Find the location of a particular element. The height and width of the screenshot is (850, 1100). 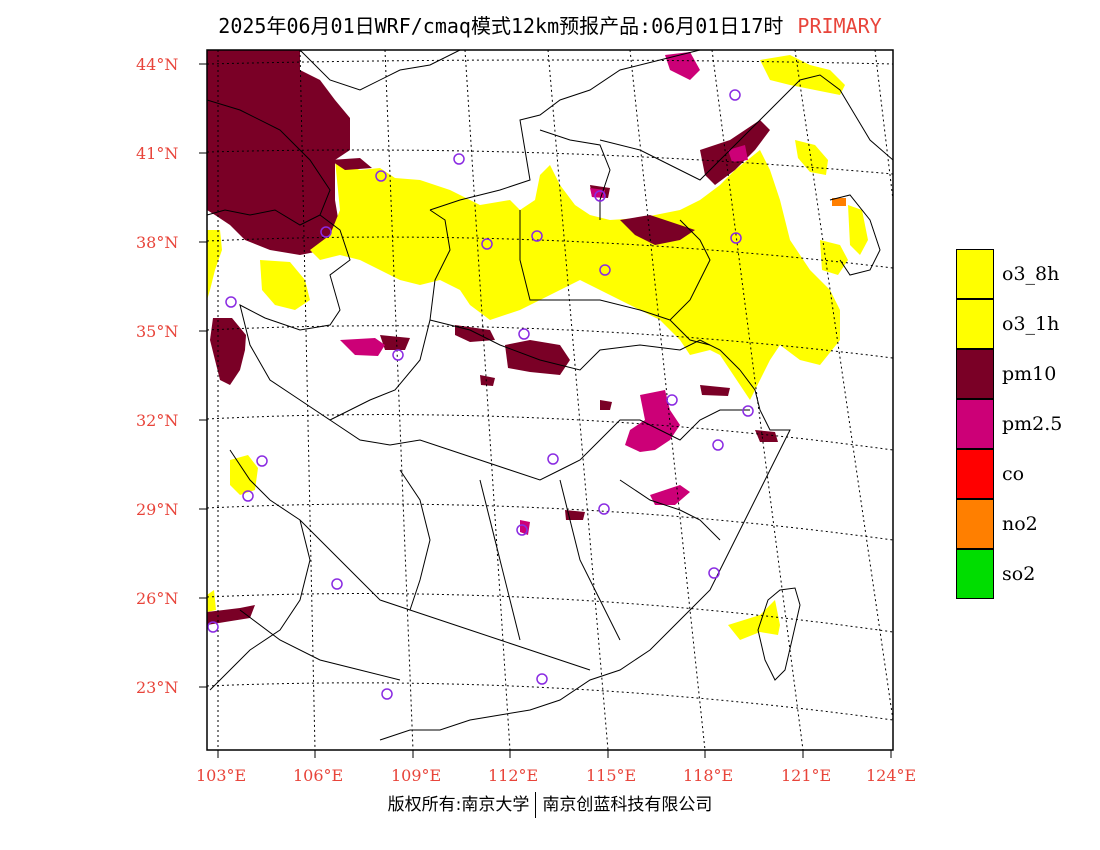

lat-label: 32°N is located at coordinates (157, 420).